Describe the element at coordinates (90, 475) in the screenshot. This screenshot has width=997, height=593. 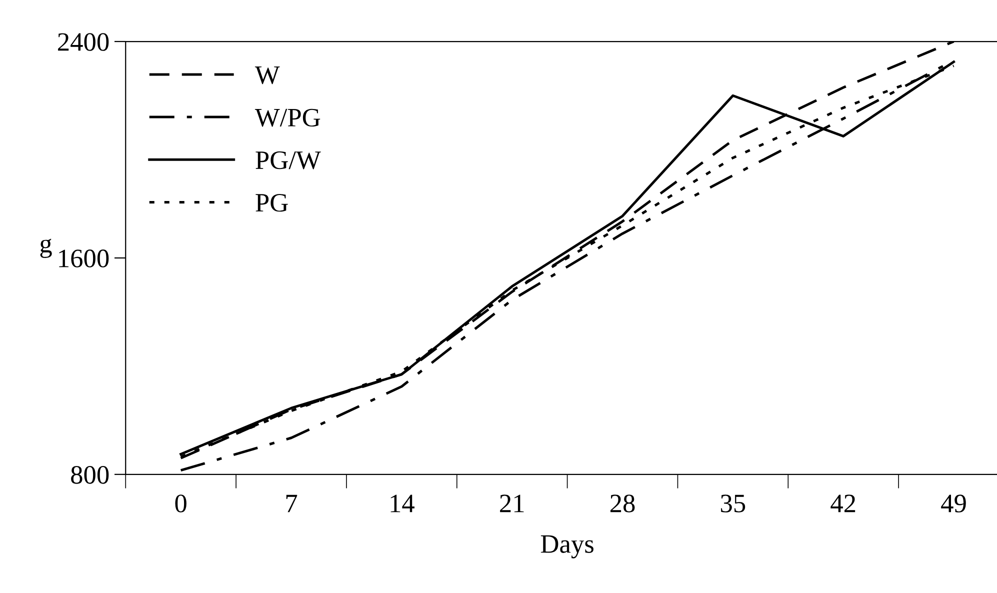
I see `y-tick-label: 800` at that location.